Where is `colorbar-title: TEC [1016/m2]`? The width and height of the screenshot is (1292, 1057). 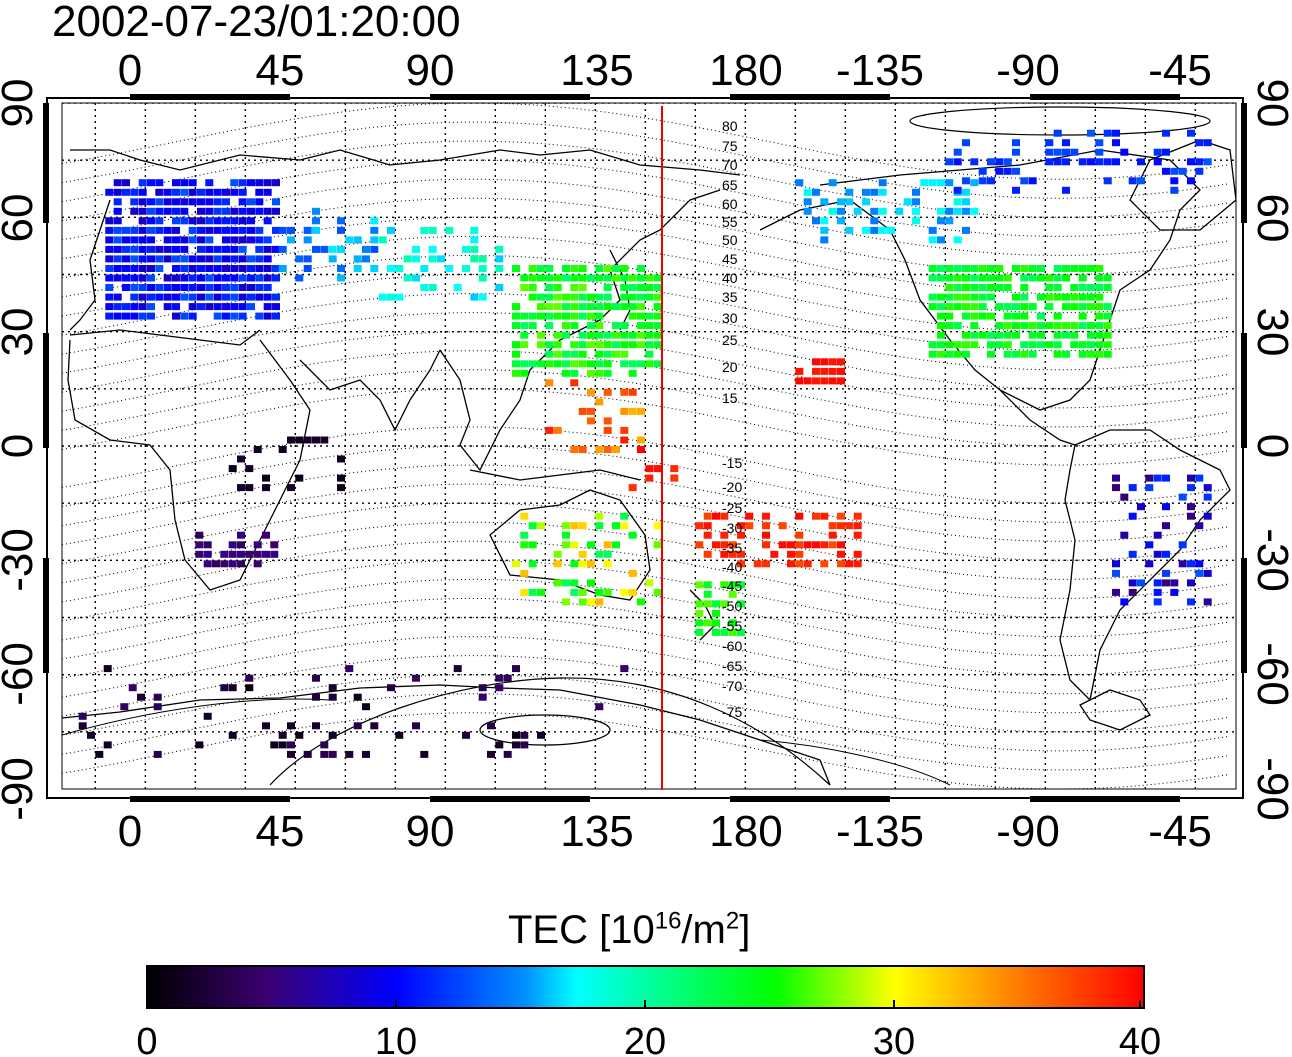 colorbar-title: TEC [1016/m2] is located at coordinates (629, 929).